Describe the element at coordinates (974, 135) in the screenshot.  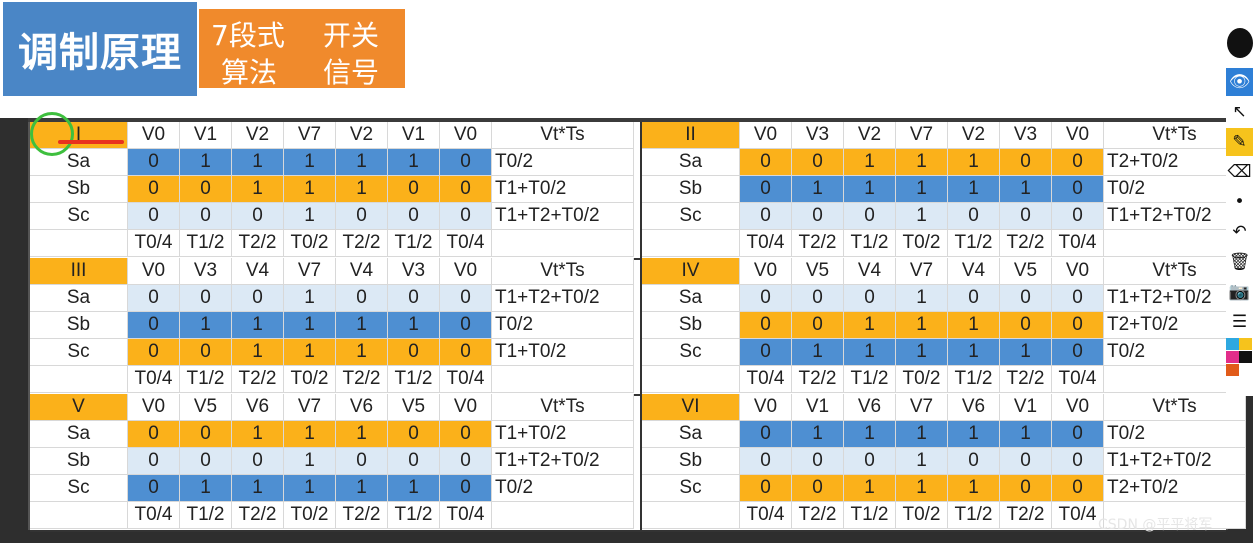
I see `vector-header: V2` at that location.